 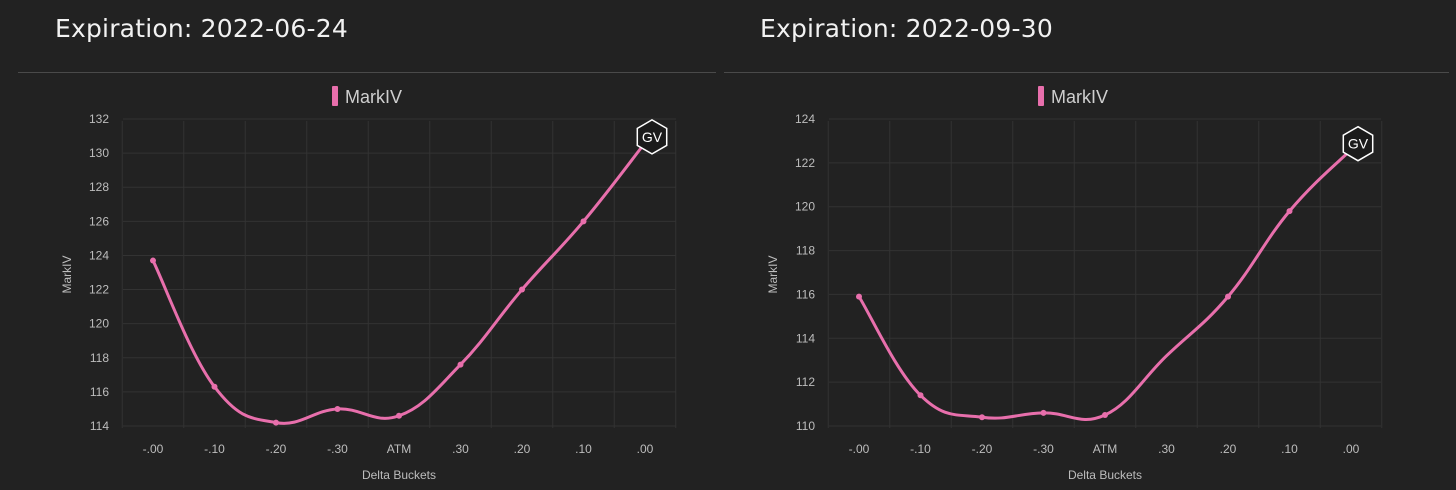 I want to click on panel-title: Expiration: 2022-06-24, so click(x=201, y=28).